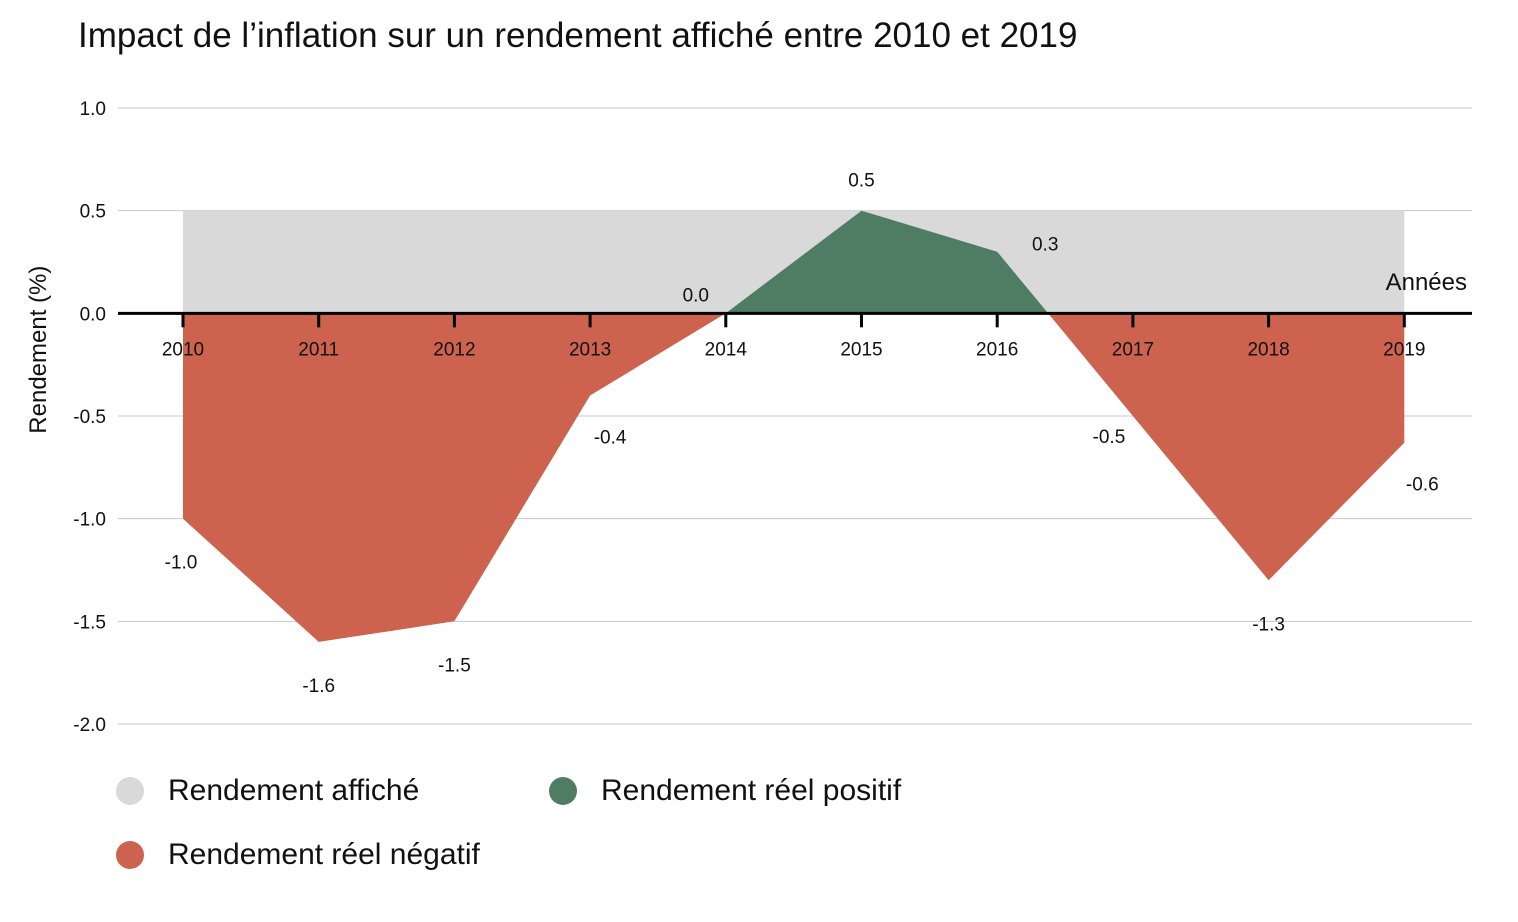  I want to click on data-label: -0.4, so click(610, 437).